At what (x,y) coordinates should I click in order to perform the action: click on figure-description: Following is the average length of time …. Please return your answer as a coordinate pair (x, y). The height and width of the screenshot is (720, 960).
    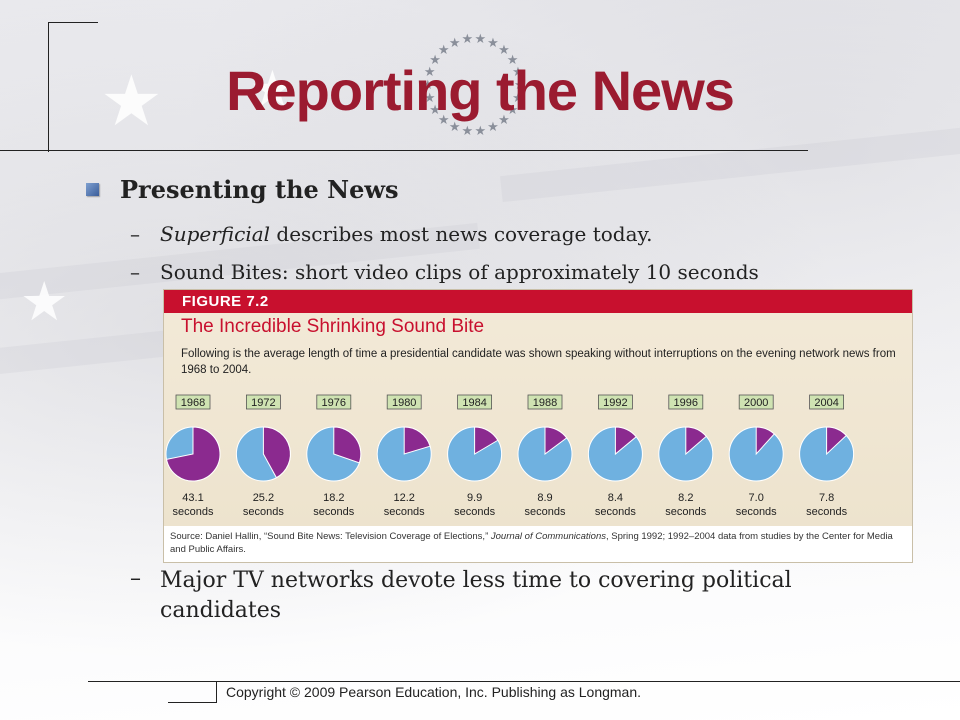
    Looking at the image, I should click on (538, 362).